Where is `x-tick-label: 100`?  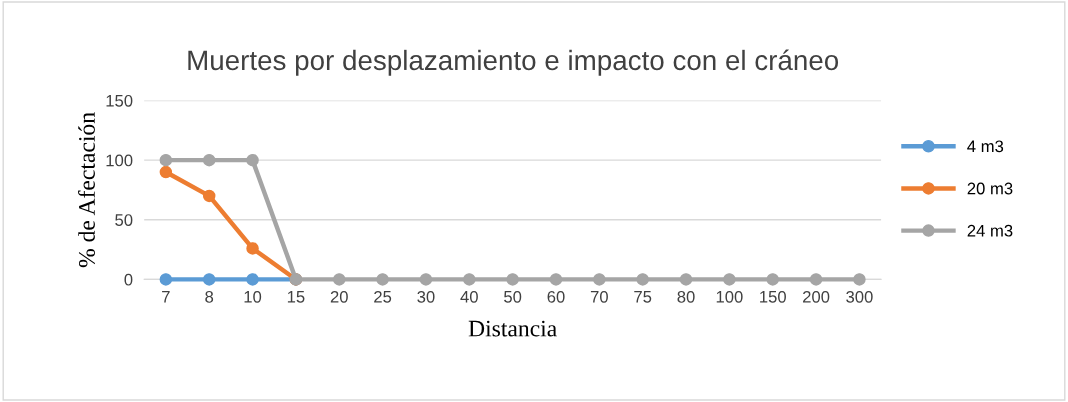
x-tick-label: 100 is located at coordinates (729, 296).